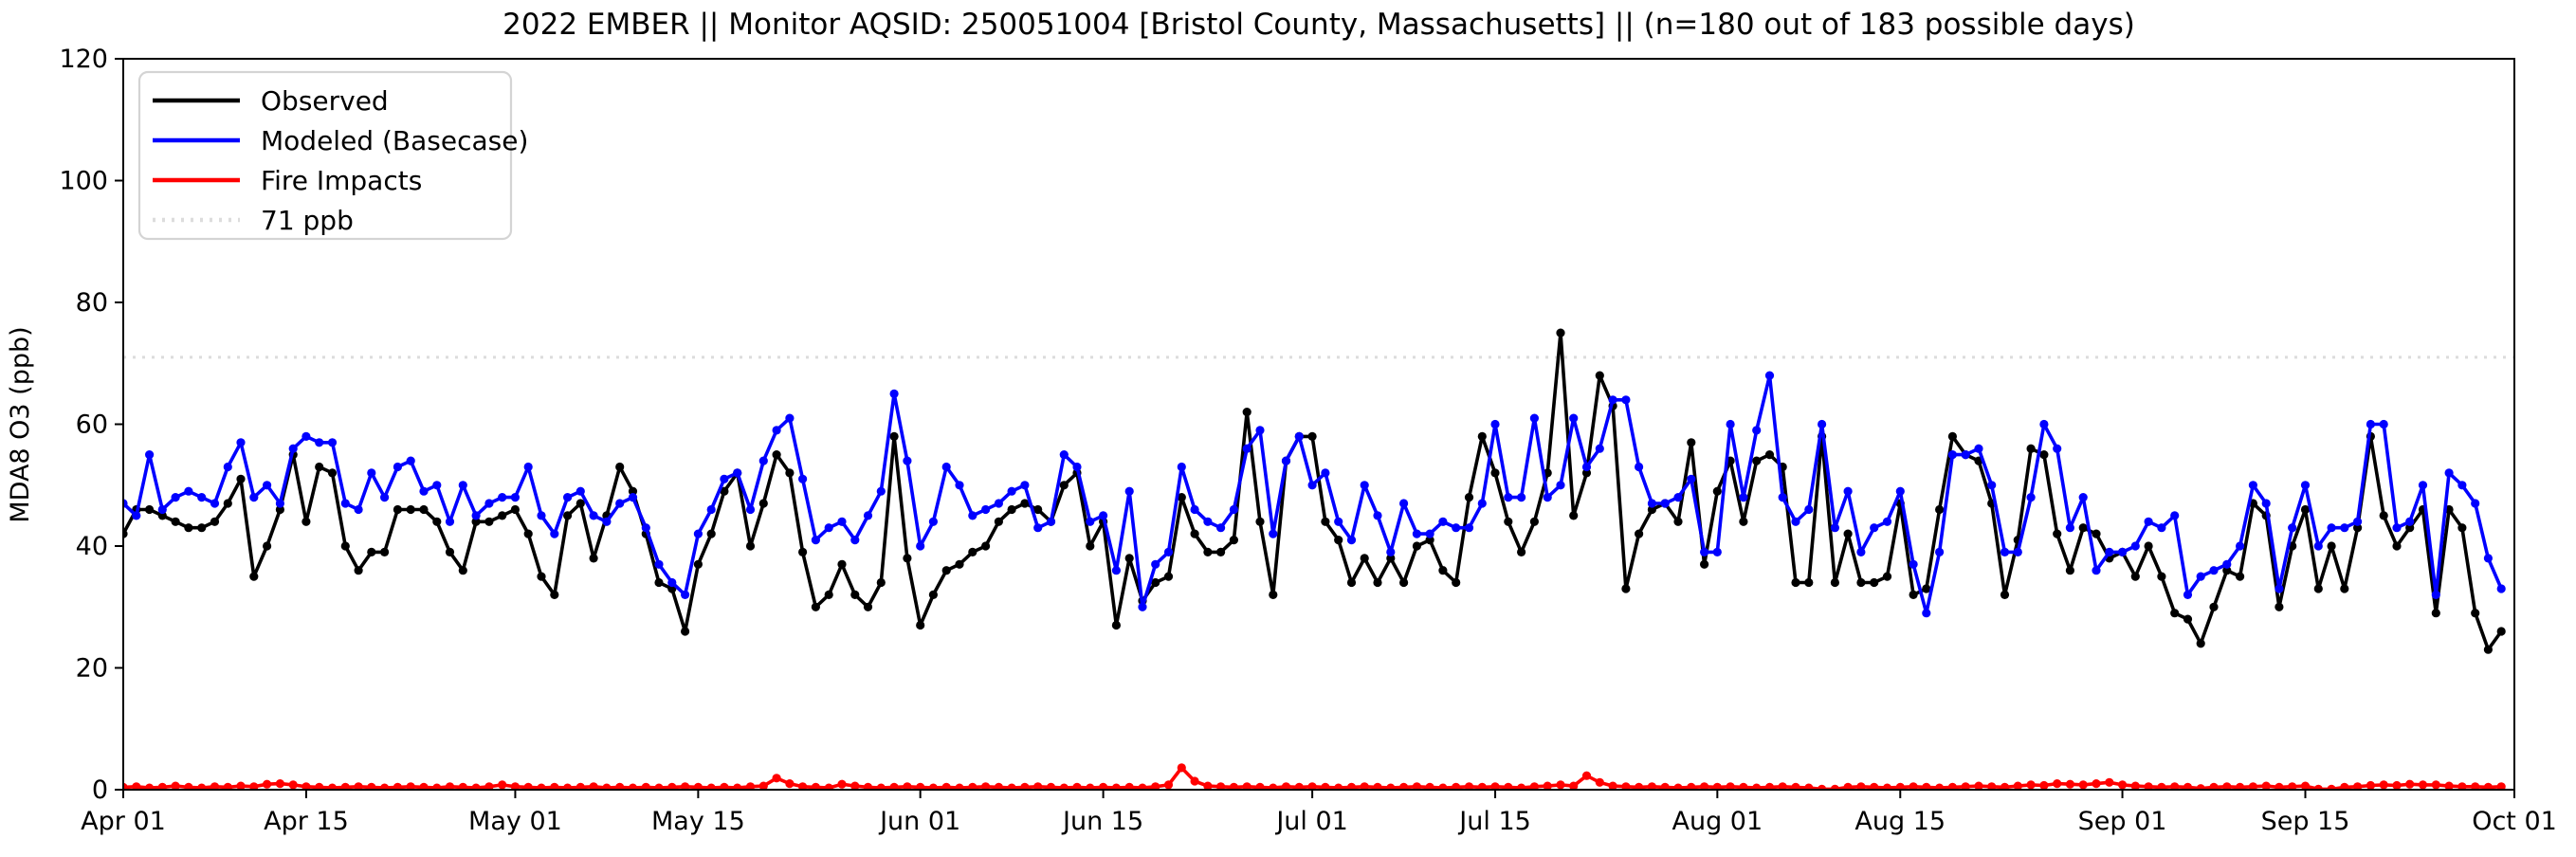 The image size is (2576, 857). What do you see at coordinates (1900, 821) in the screenshot?
I see `x-tick-label: Aug 15` at bounding box center [1900, 821].